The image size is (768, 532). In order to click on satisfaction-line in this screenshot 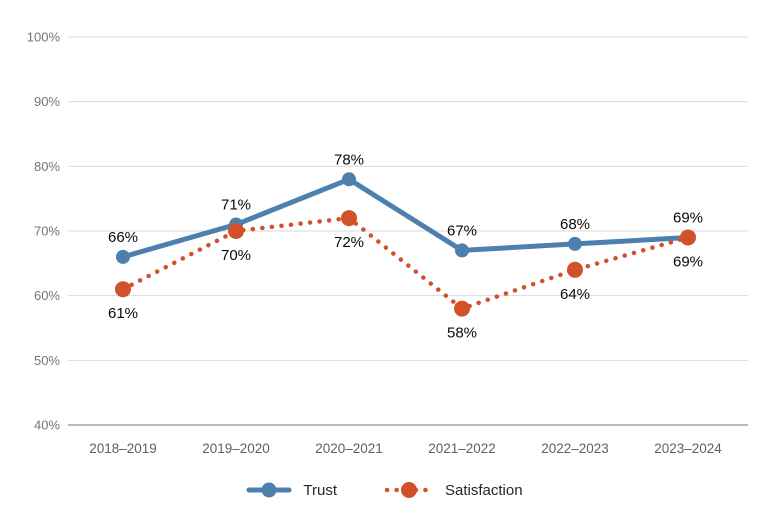, I will do `click(405, 263)`.